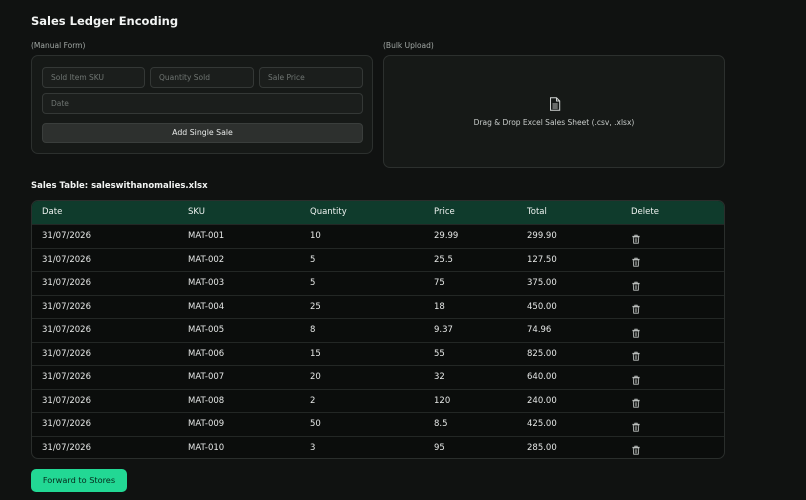 The height and width of the screenshot is (500, 806). Describe the element at coordinates (378, 283) in the screenshot. I see `table-row: 31/07/2026 MAT-003 5 75 375.00` at that location.